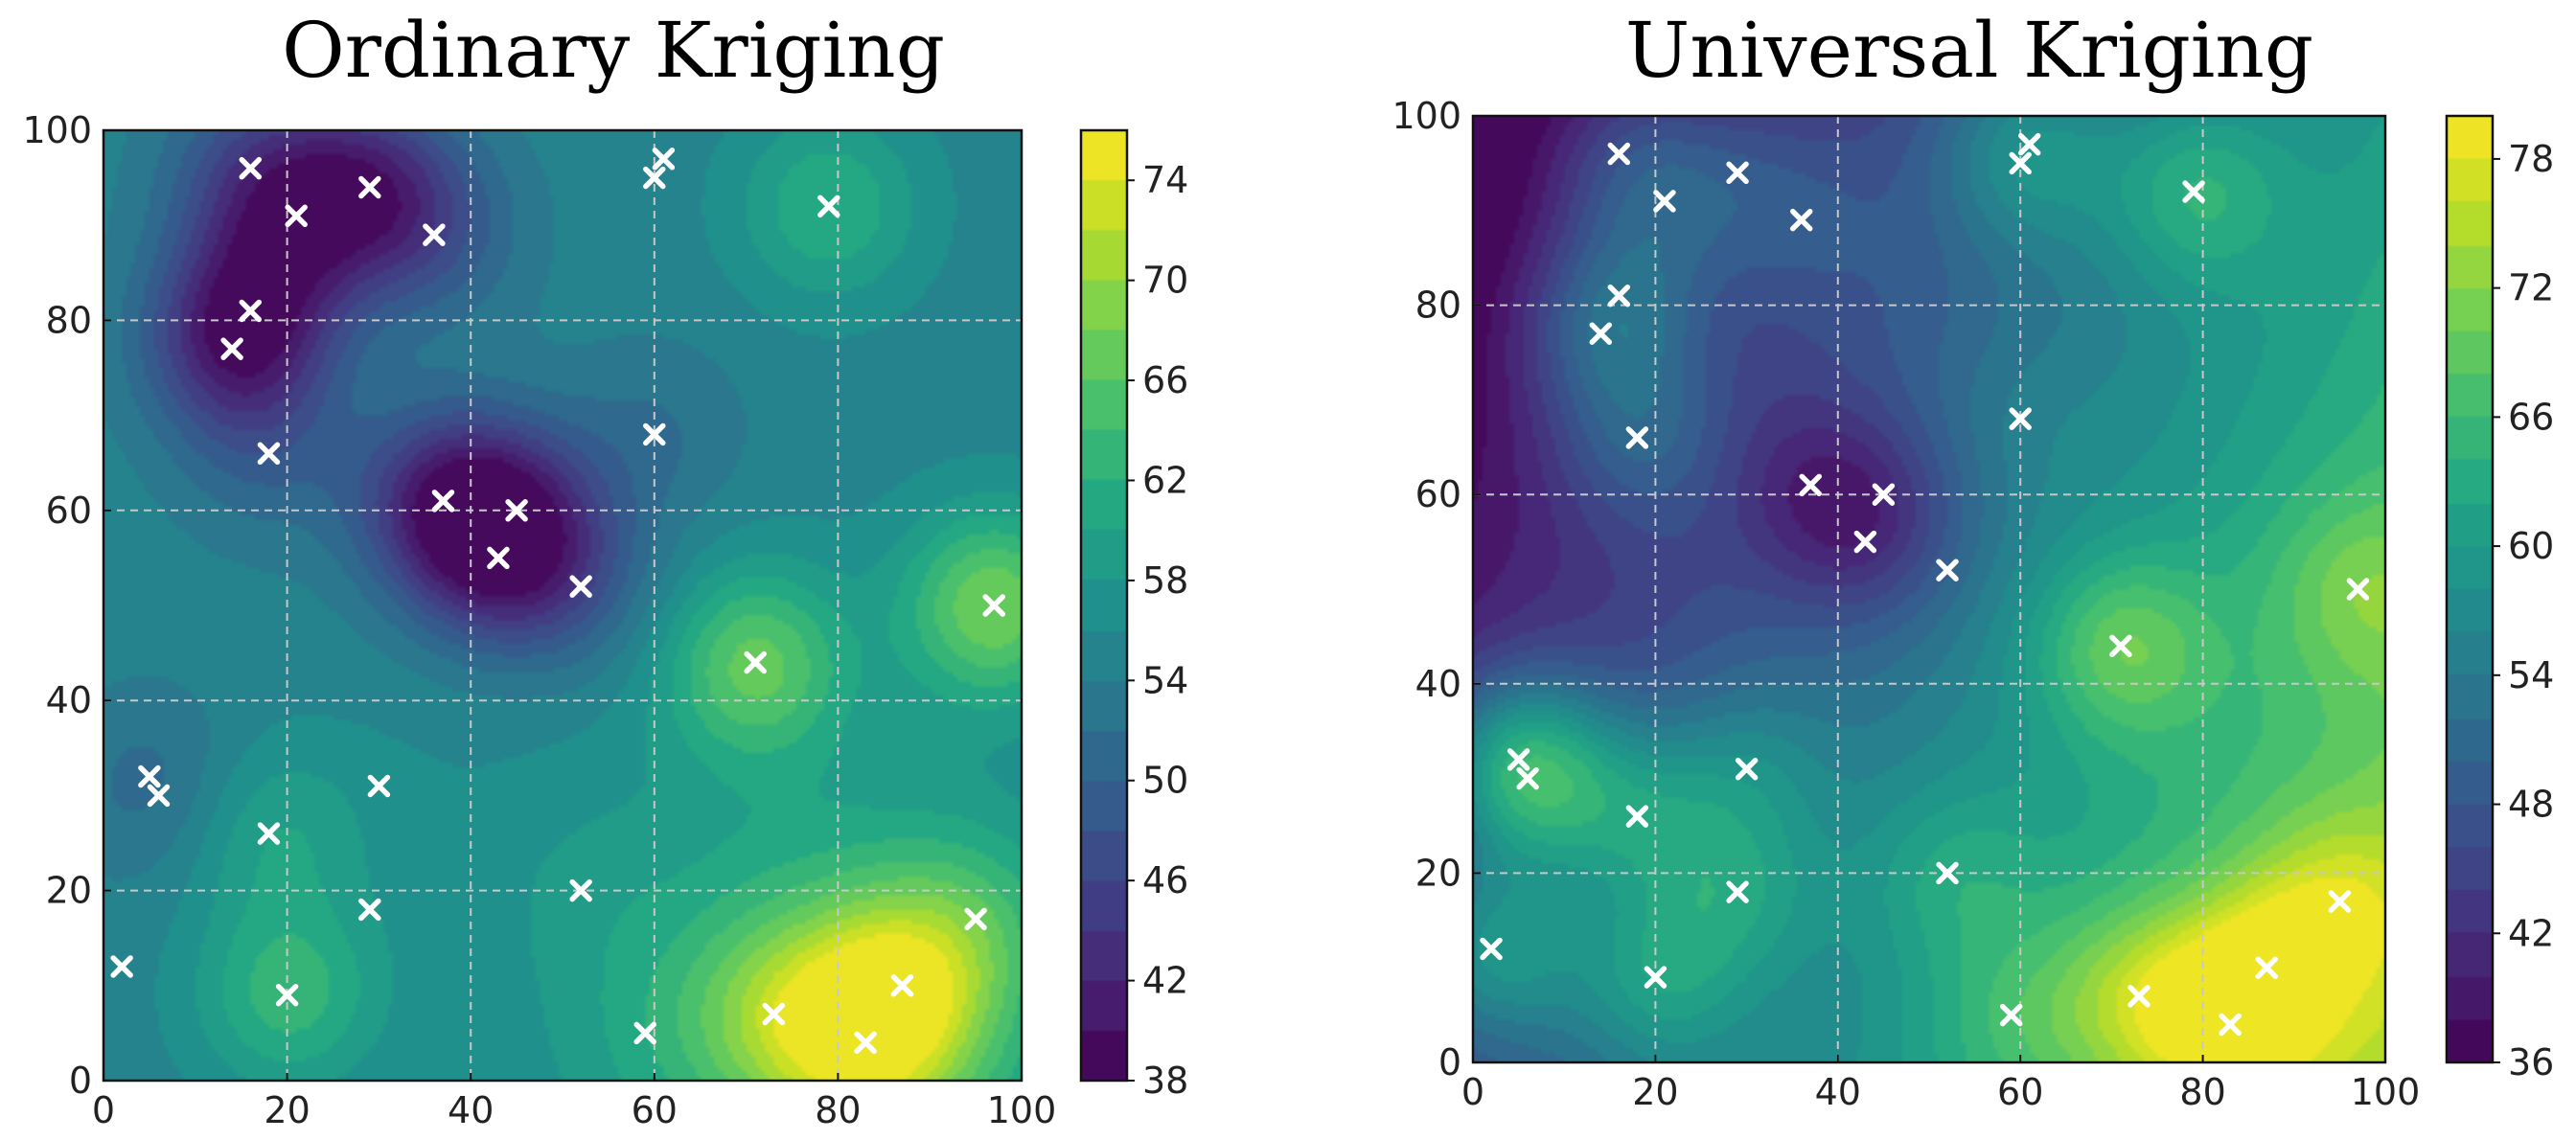 Image resolution: width=2576 pixels, height=1140 pixels. What do you see at coordinates (2386, 1092) in the screenshot?
I see `x-tick-label: 100` at bounding box center [2386, 1092].